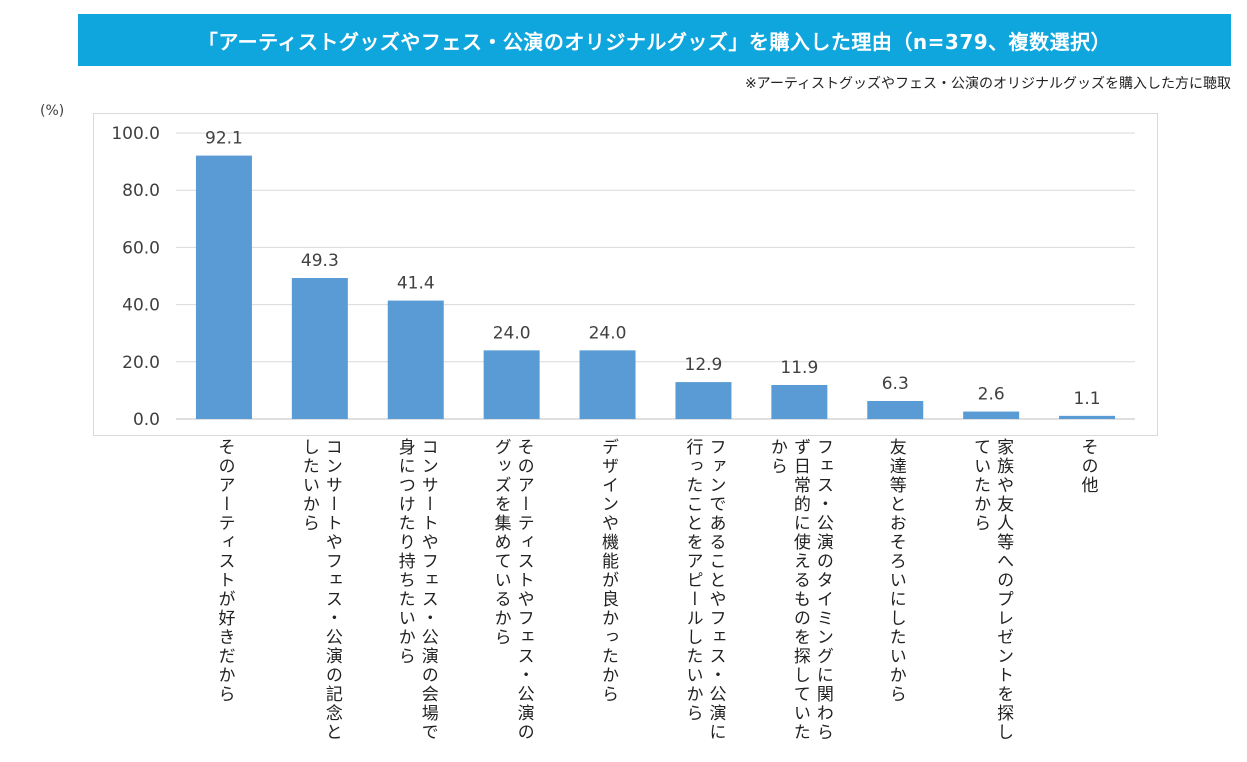 This screenshot has height=762, width=1247. What do you see at coordinates (987, 84) in the screenshot?
I see `survey-note: ※アーティストグッズやフェス・公演のオリジナルグッズを購入した方に聴取` at bounding box center [987, 84].